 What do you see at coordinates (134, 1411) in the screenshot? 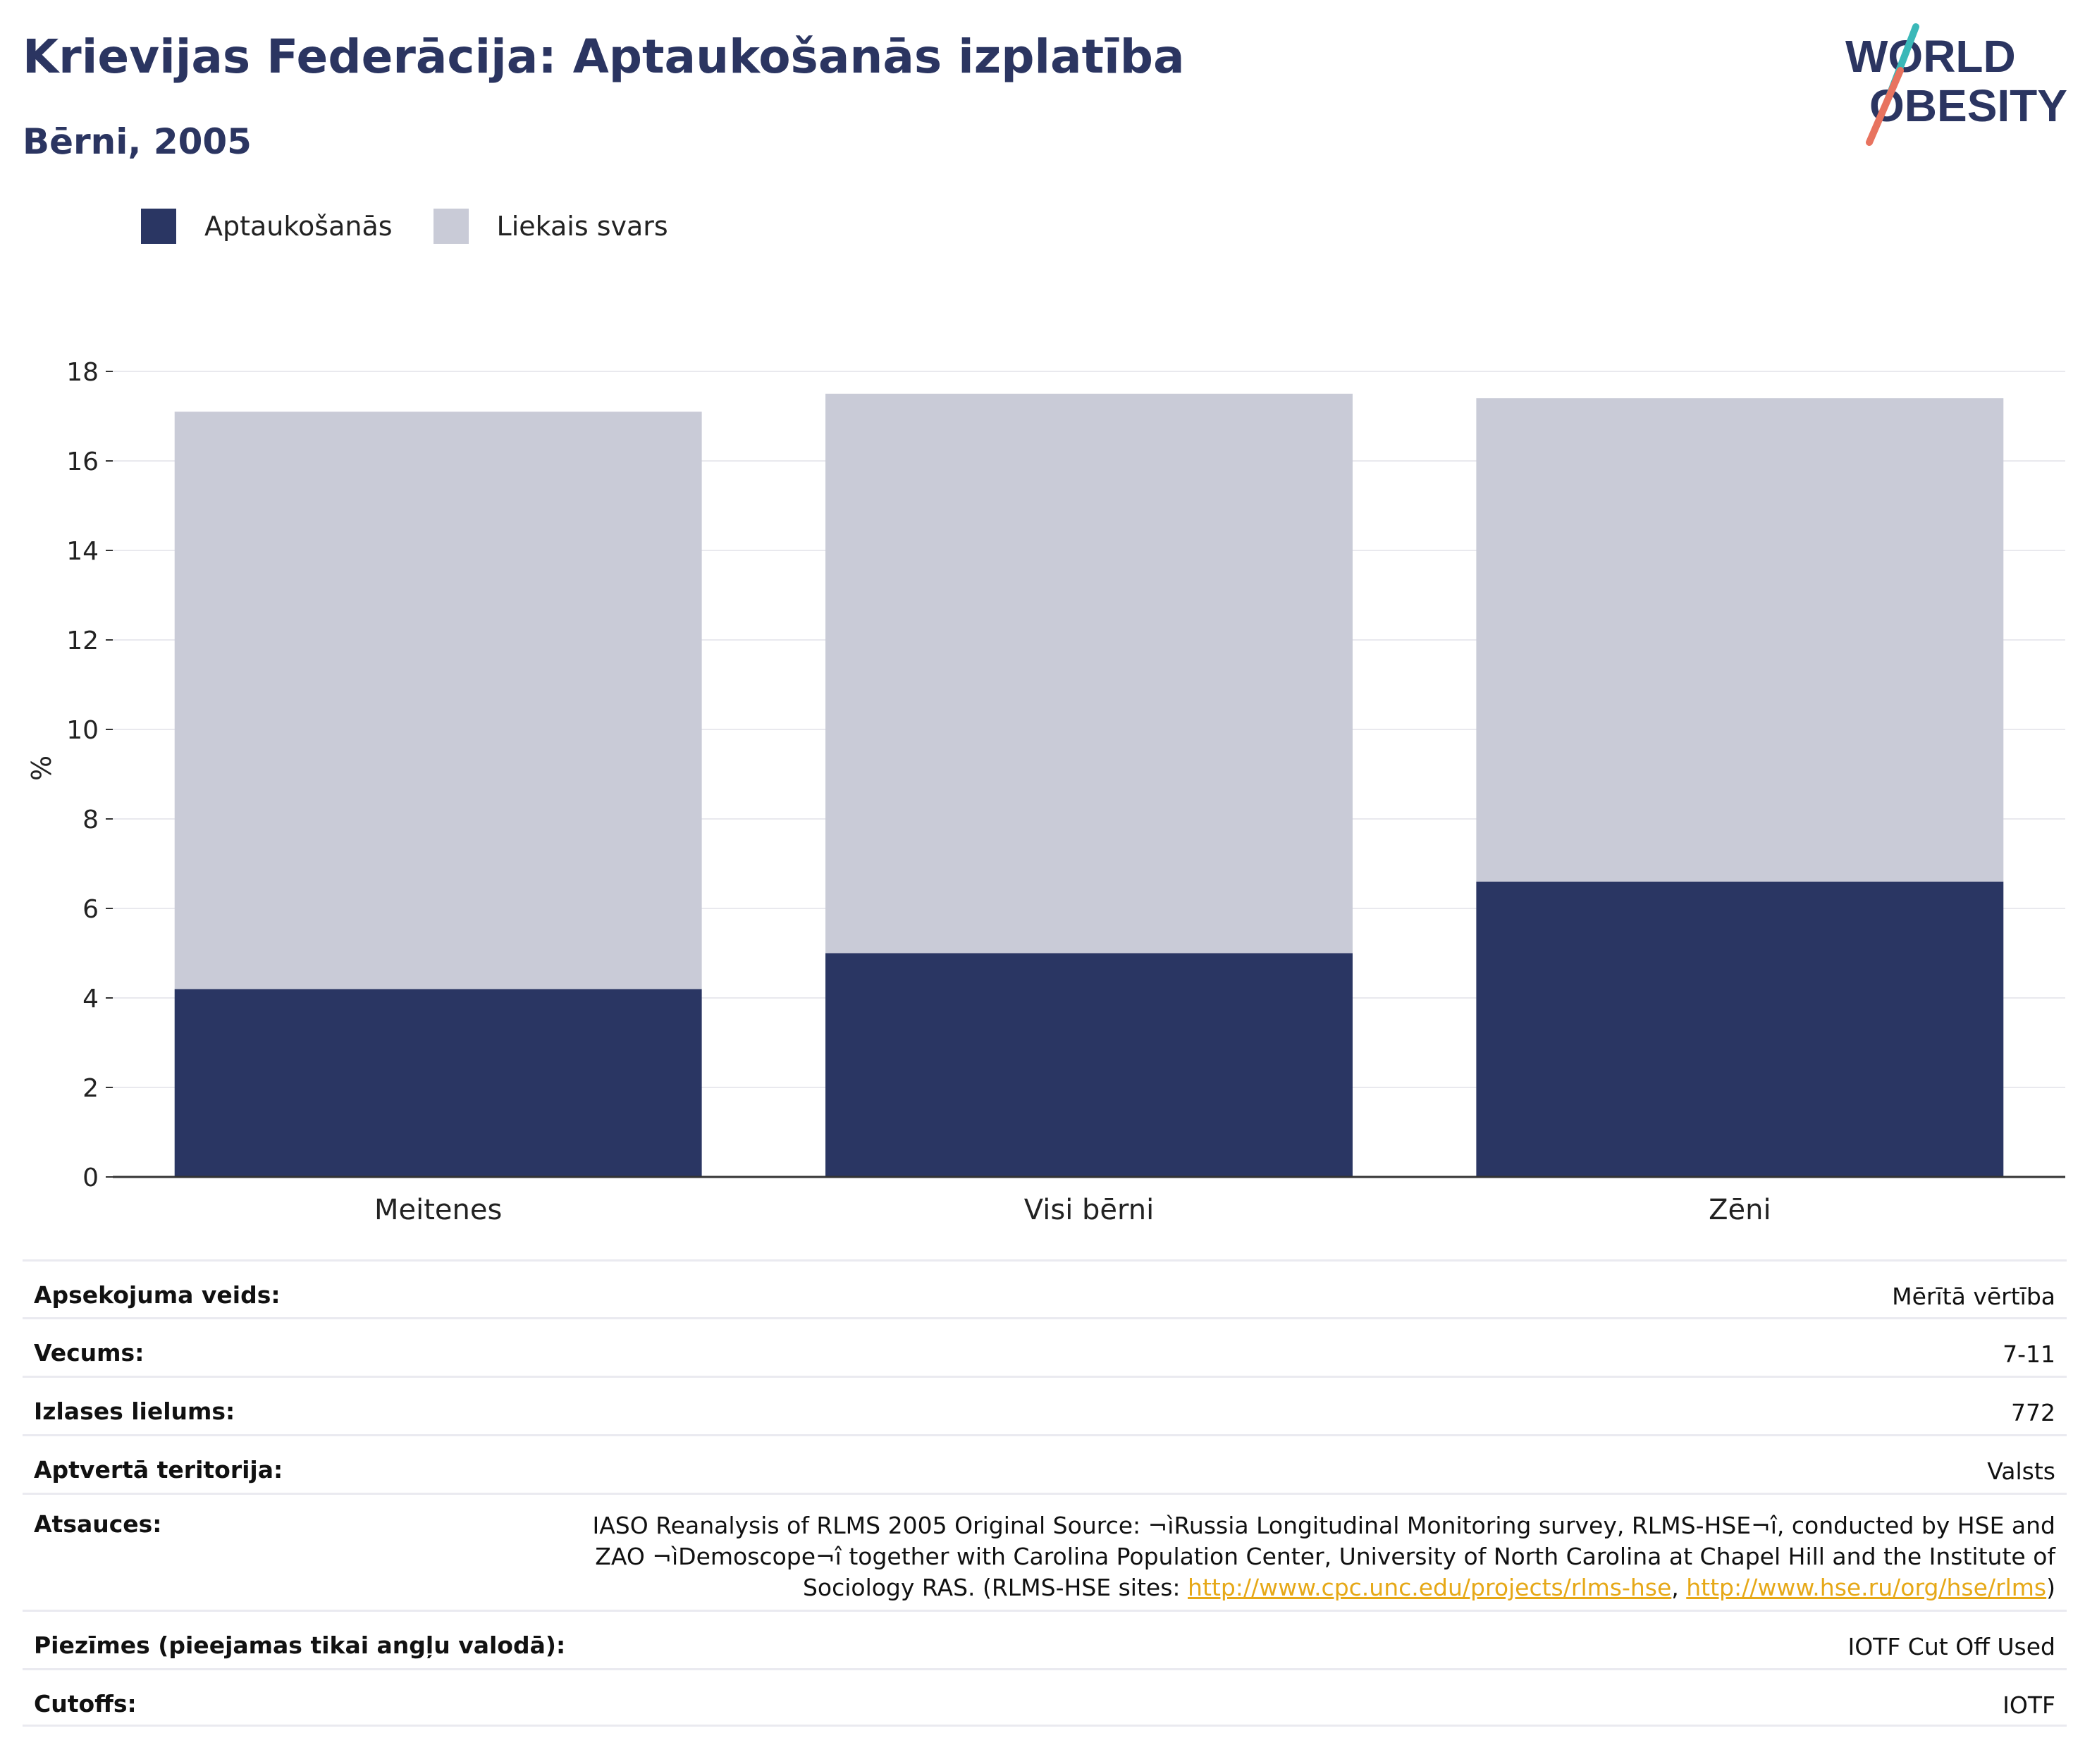
I see `meta-label-sample: Izlases lielums:` at bounding box center [134, 1411].